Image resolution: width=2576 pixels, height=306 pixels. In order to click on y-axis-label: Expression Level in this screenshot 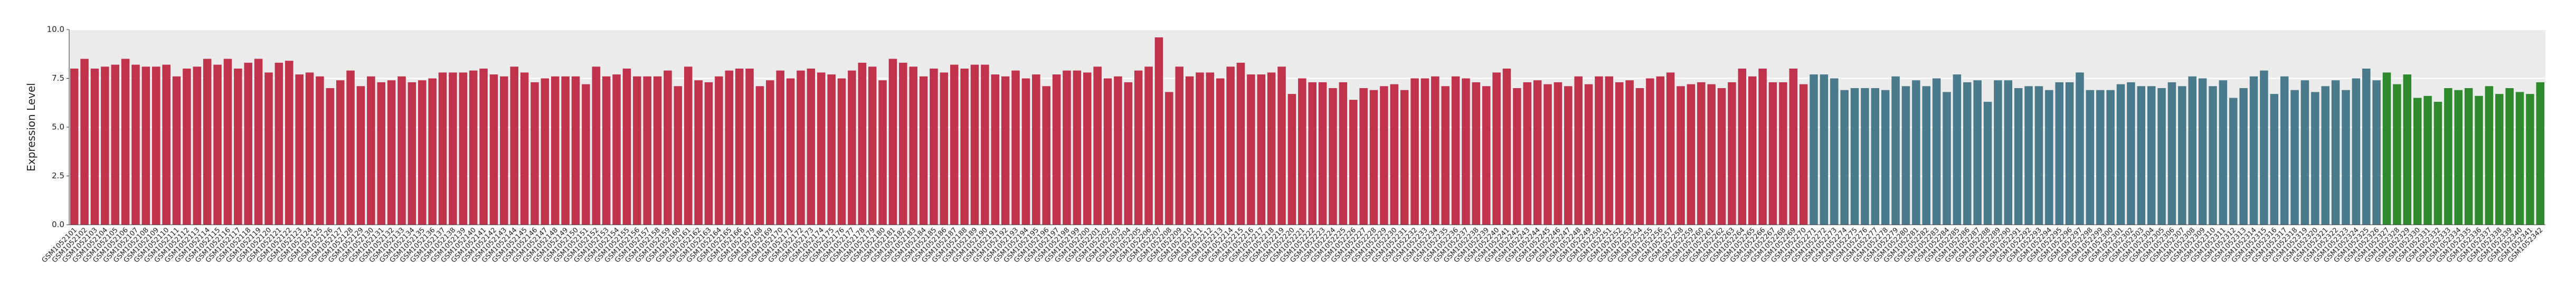, I will do `click(31, 127)`.